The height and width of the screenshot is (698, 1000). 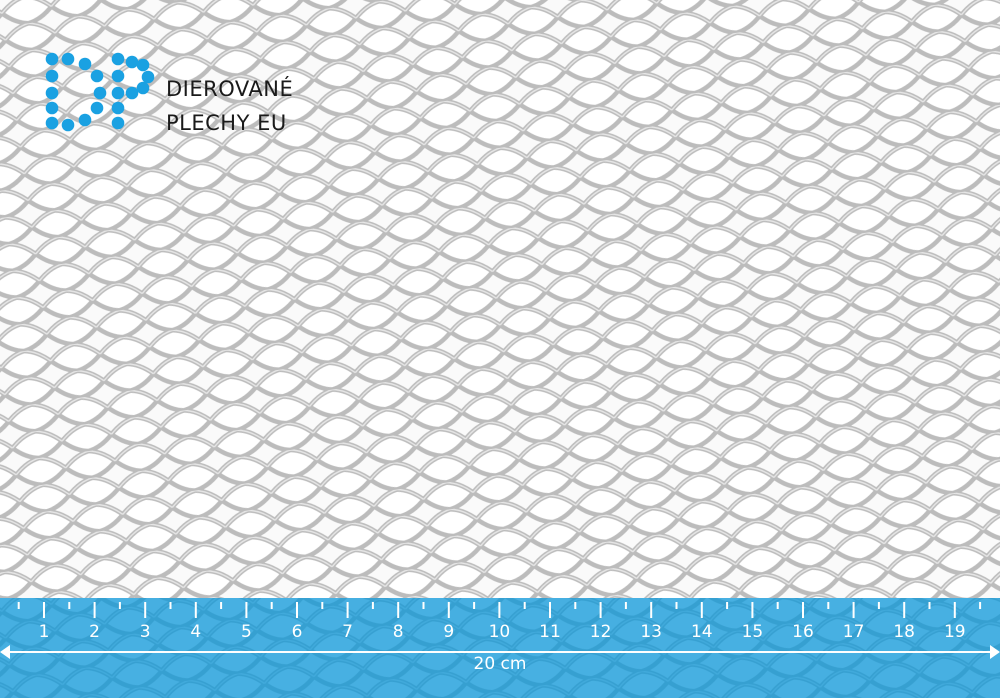 I want to click on logo-icon, so click(x=100, y=92).